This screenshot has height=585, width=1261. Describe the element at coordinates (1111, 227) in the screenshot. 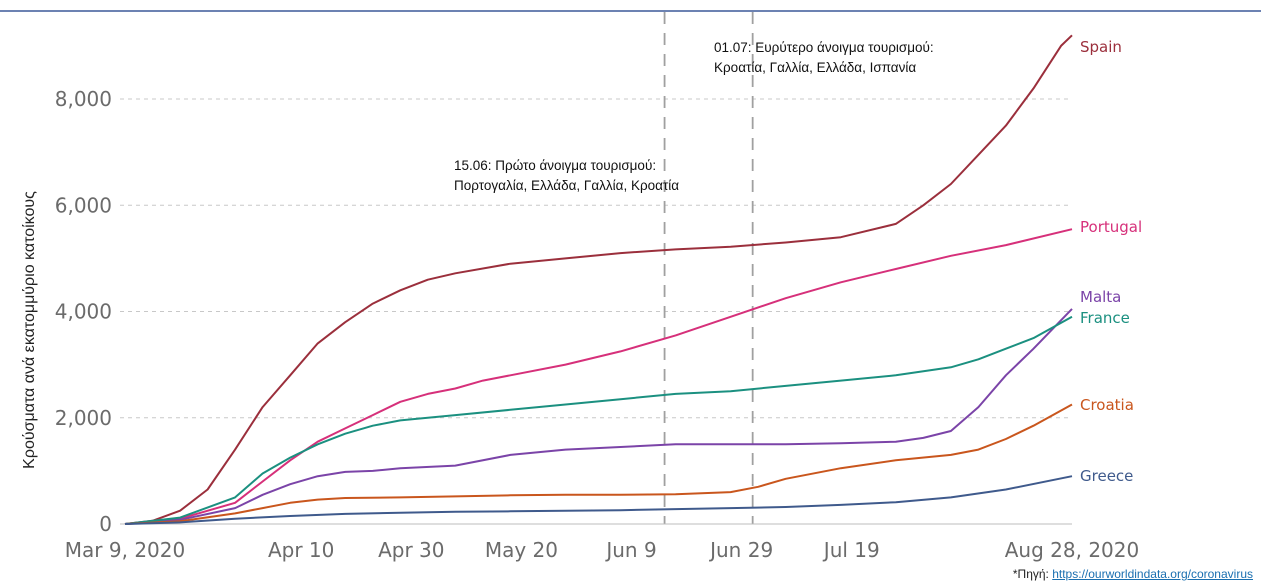

I see `series-label-portugal: Portugal` at that location.